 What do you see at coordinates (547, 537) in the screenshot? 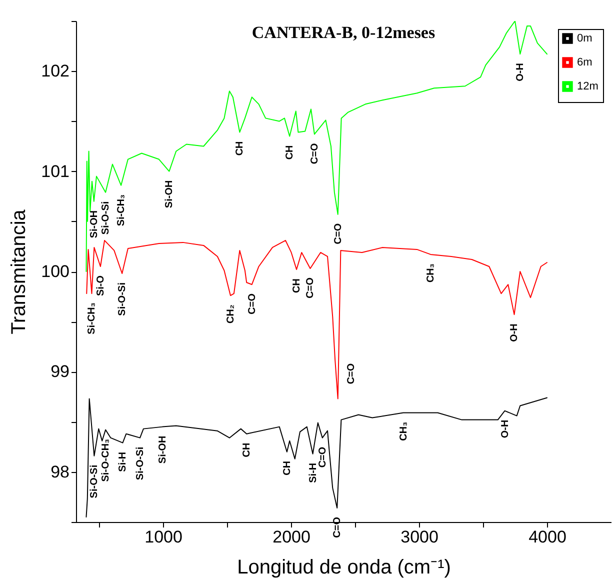
I see `x-tick-label: 4000` at bounding box center [547, 537].